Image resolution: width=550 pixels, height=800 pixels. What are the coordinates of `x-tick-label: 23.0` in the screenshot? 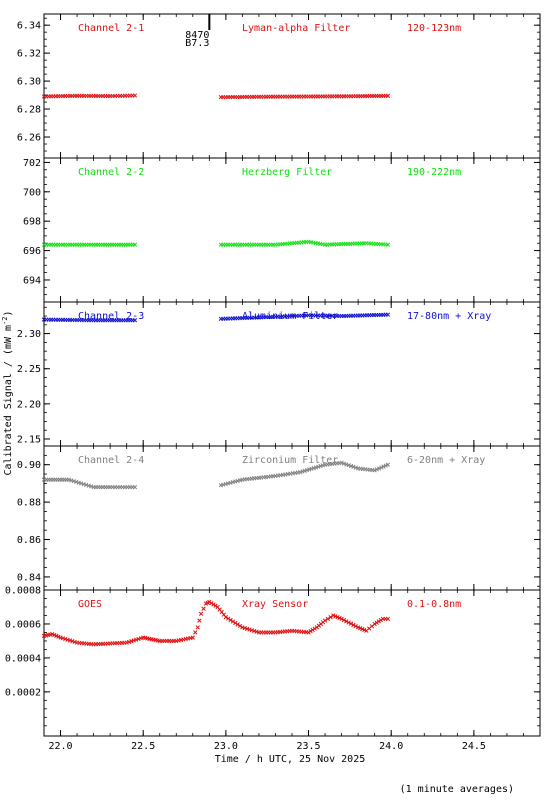 It's located at (226, 746).